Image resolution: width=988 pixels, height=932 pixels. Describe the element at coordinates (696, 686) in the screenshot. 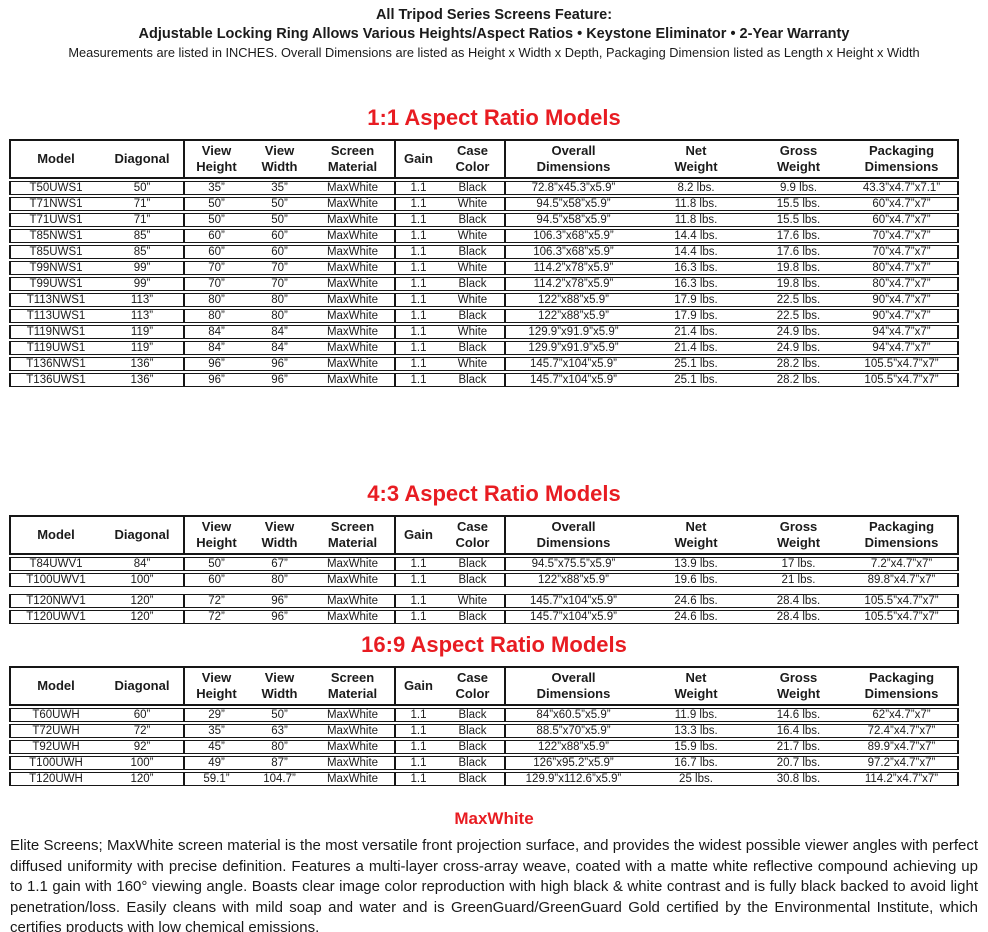

I see `column-header: Net Weight` at that location.